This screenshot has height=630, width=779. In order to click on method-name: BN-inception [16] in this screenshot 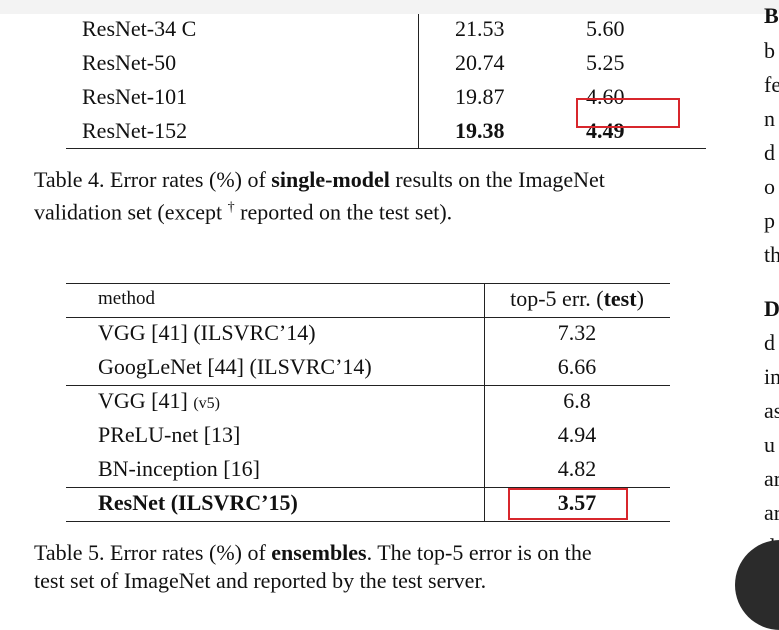, I will do `click(179, 468)`.